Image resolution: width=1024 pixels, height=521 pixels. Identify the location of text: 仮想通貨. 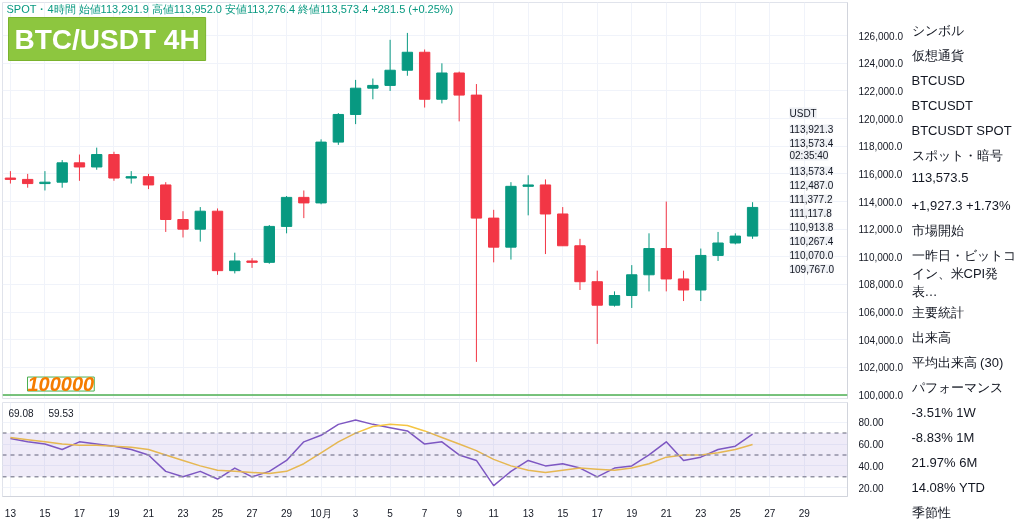
(937, 55).